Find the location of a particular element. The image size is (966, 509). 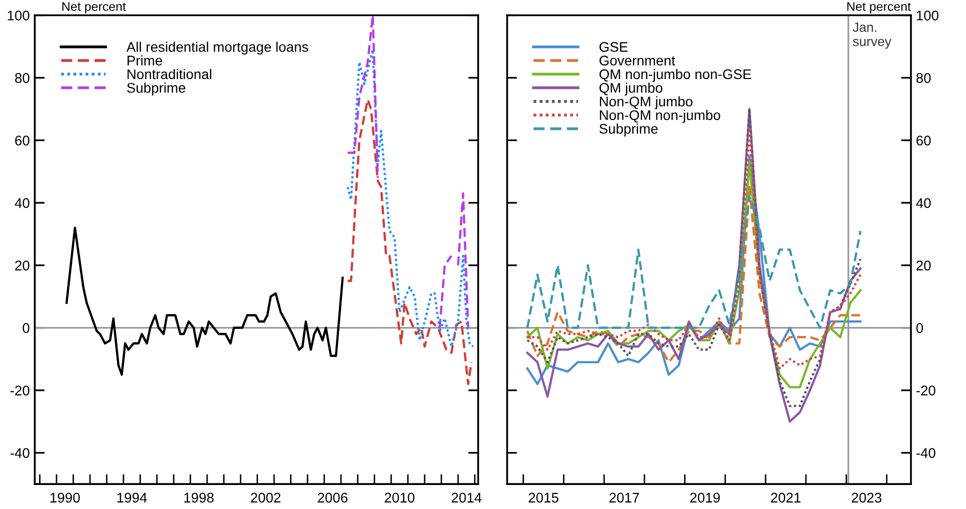

y-tick-label: 0 is located at coordinates (26, 328).